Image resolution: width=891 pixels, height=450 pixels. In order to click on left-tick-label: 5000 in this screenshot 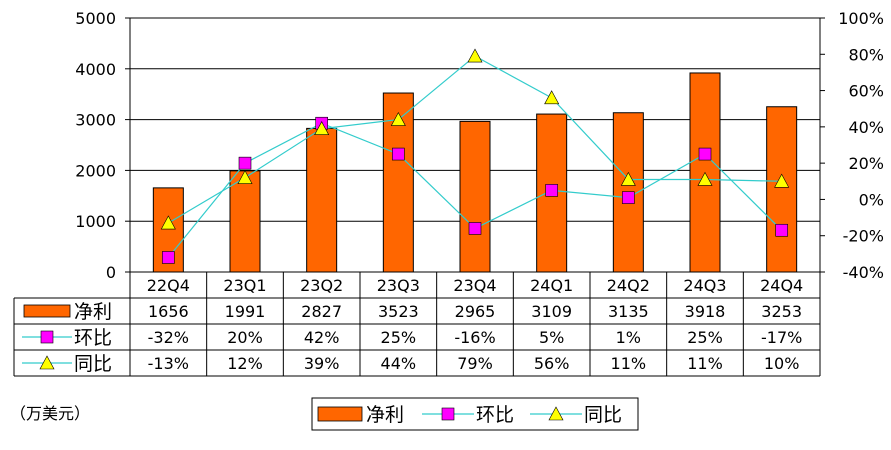, I will do `click(95, 18)`.